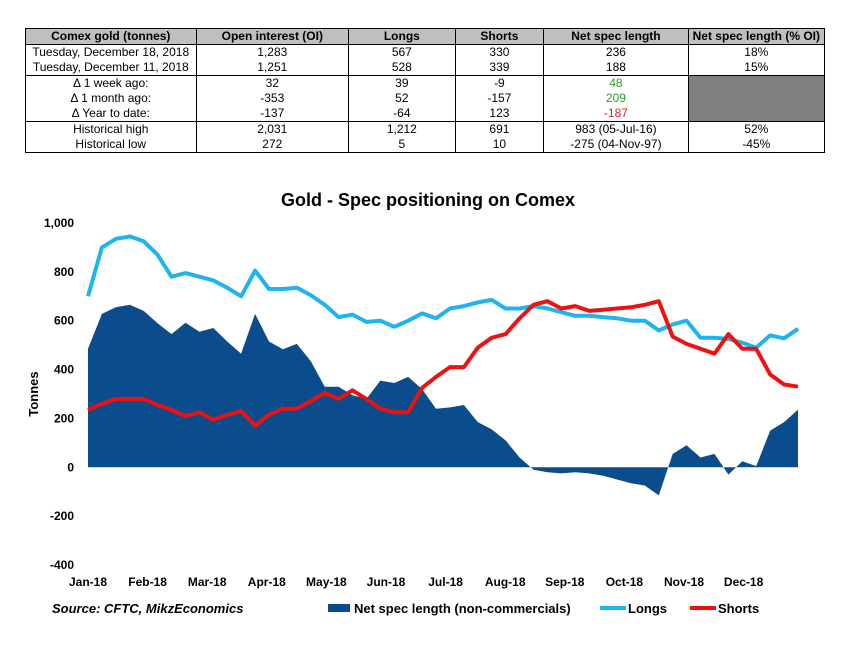  I want to click on x-tick-label: Sep-18, so click(565, 582).